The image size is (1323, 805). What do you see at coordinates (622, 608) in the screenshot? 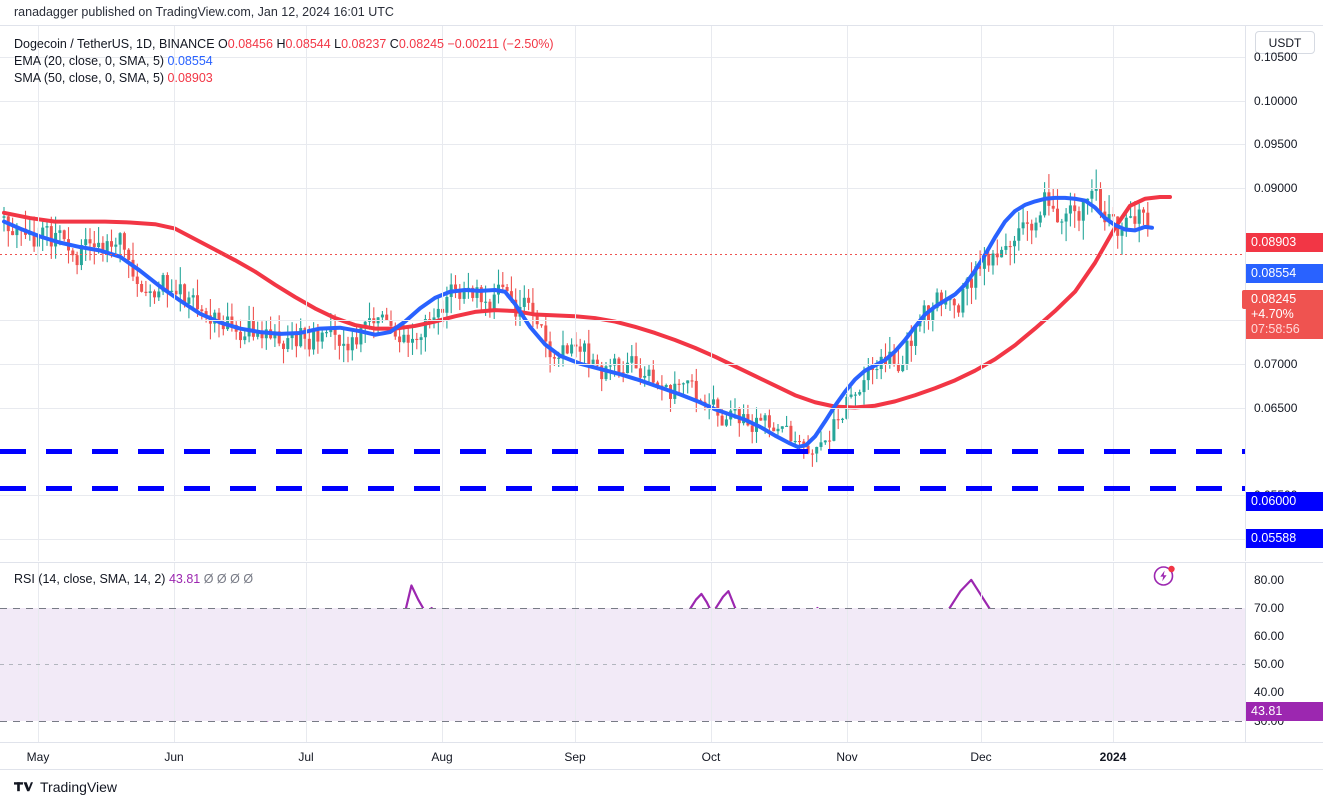
I see `rsi-threshold-line-upper` at bounding box center [622, 608].